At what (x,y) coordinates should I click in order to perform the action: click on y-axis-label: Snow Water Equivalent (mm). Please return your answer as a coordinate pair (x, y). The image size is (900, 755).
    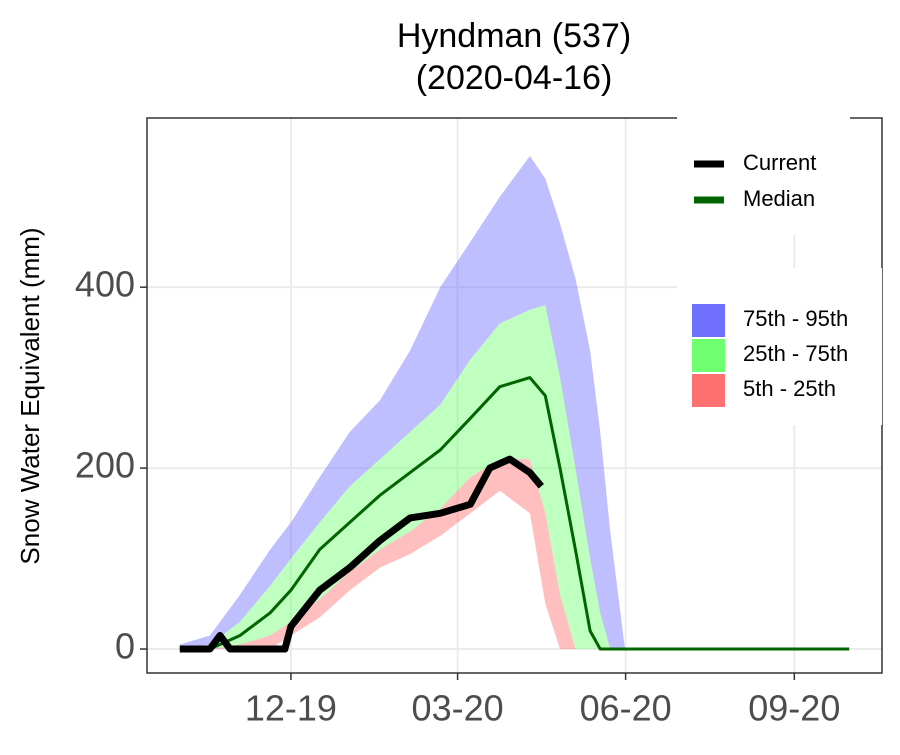
    Looking at the image, I should click on (30, 395).